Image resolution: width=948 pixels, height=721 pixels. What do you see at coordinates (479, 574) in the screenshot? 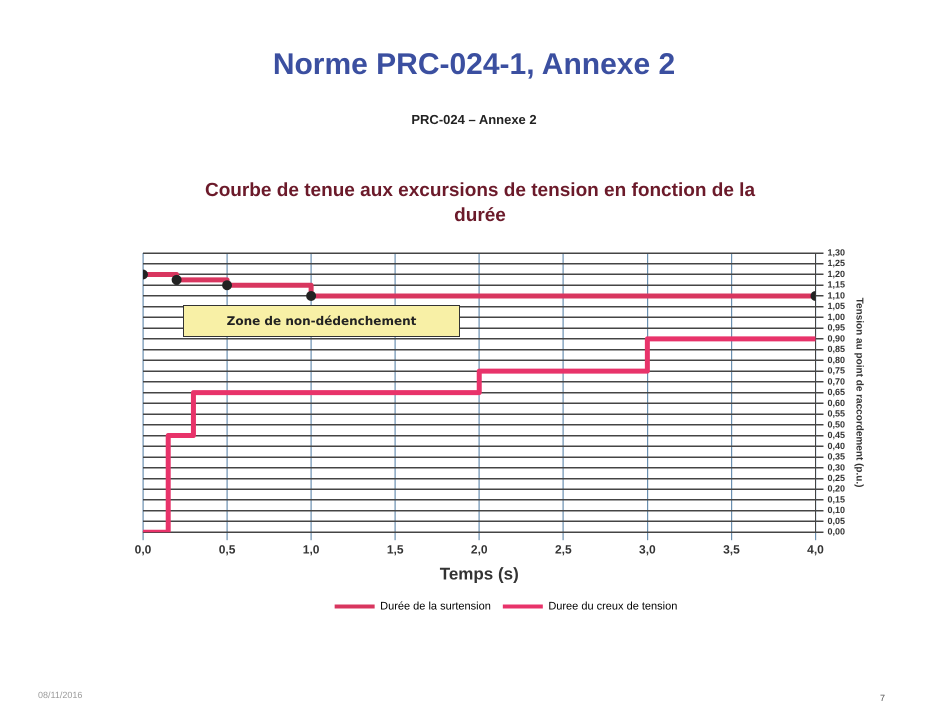
I see `x-axis-title: Temps (s)` at bounding box center [479, 574].